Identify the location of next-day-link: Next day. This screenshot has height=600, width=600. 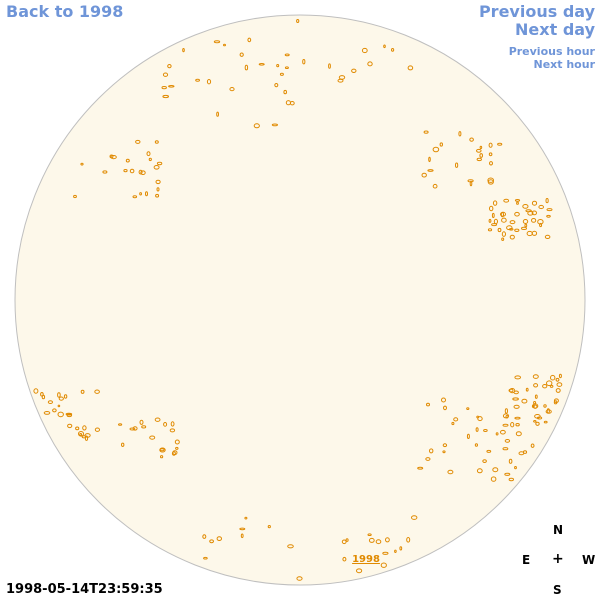
(555, 29).